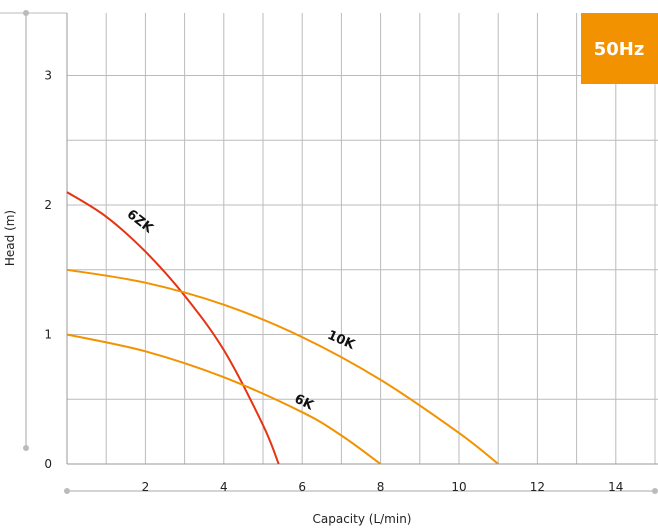 The height and width of the screenshot is (529, 658). I want to click on y-tick-label: 1, so click(48, 335).